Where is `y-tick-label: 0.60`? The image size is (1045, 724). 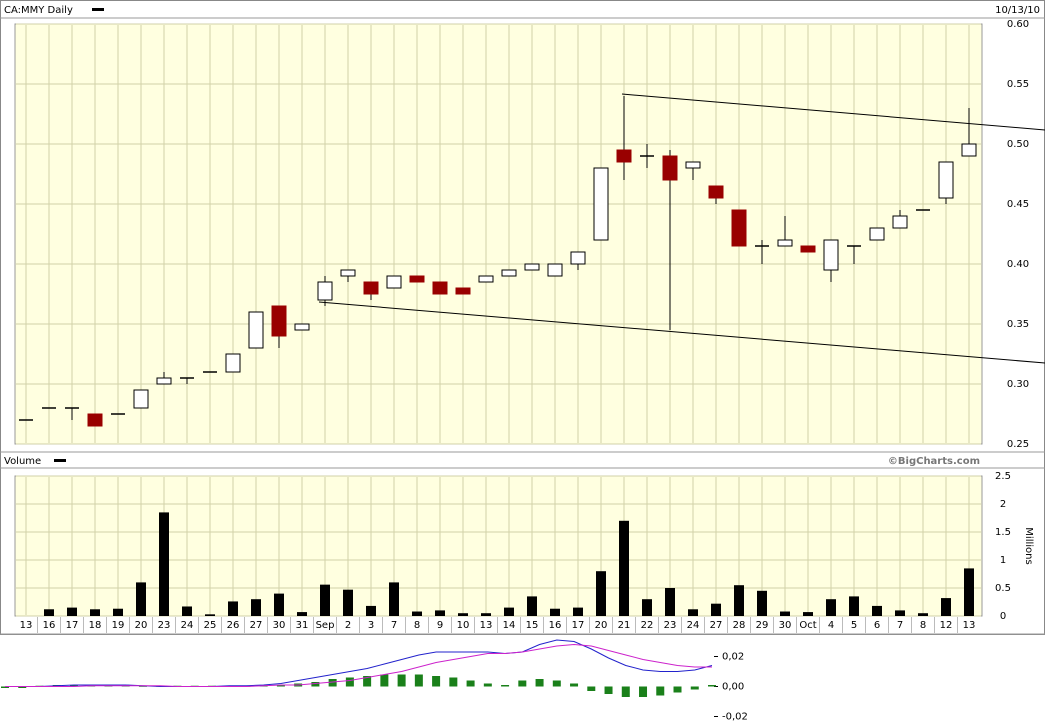
y-tick-label: 0.60 is located at coordinates (1018, 24).